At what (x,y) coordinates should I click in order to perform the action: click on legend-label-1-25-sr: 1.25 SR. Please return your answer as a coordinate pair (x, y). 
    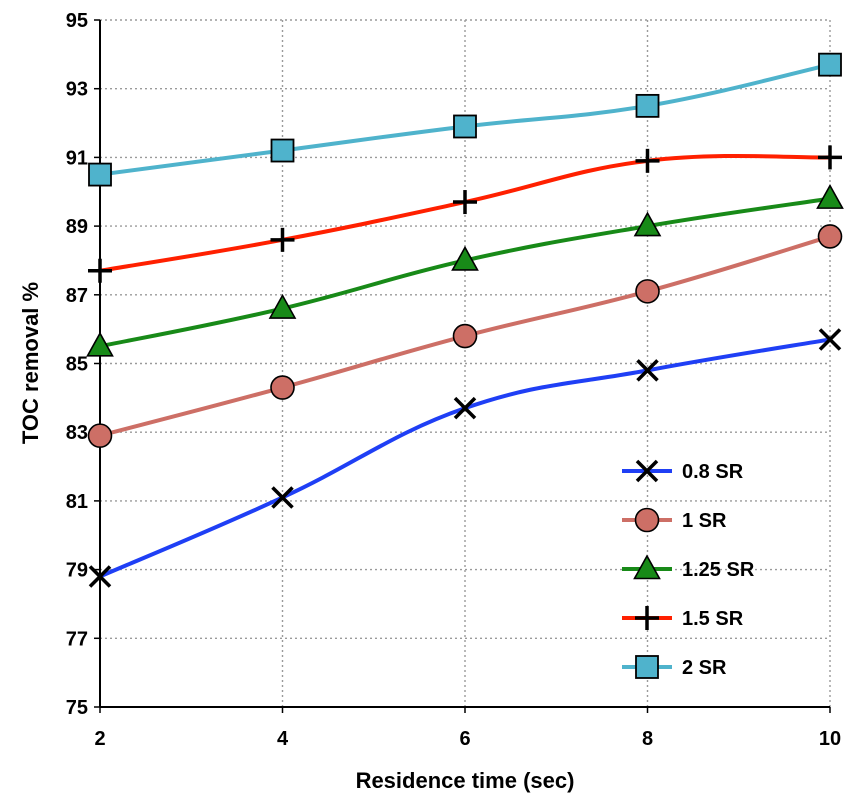
    Looking at the image, I should click on (718, 570).